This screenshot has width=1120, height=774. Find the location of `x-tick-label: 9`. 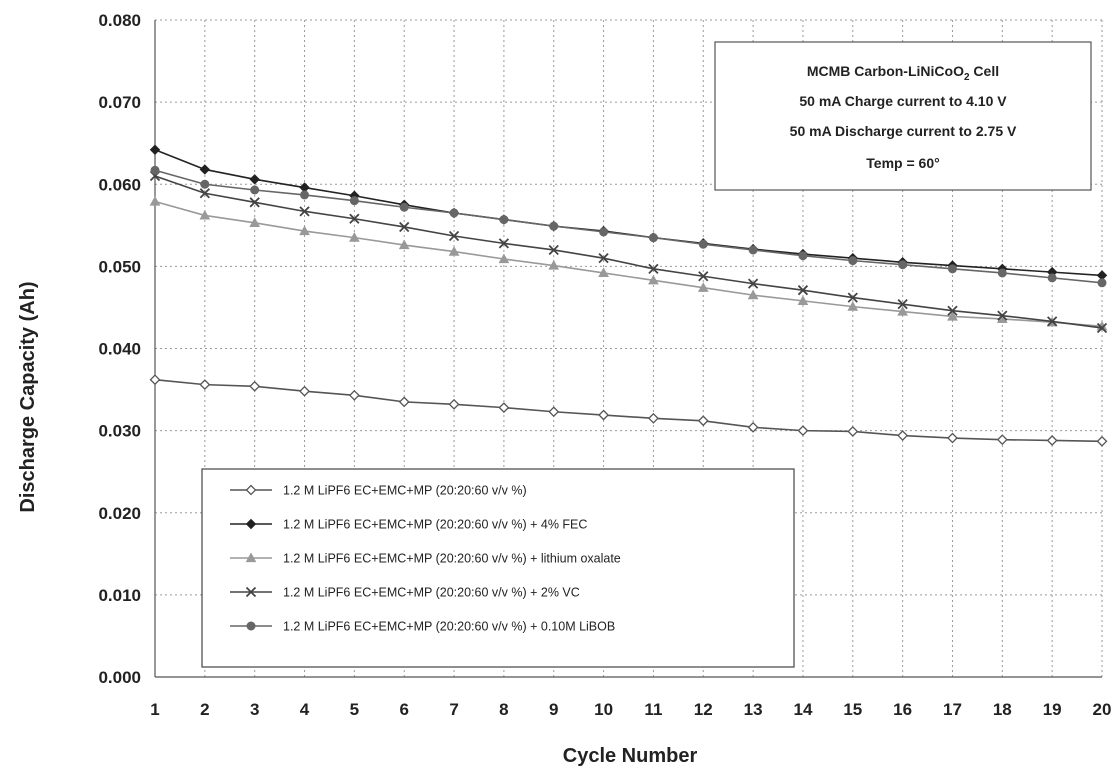

x-tick-label: 9 is located at coordinates (553, 709).